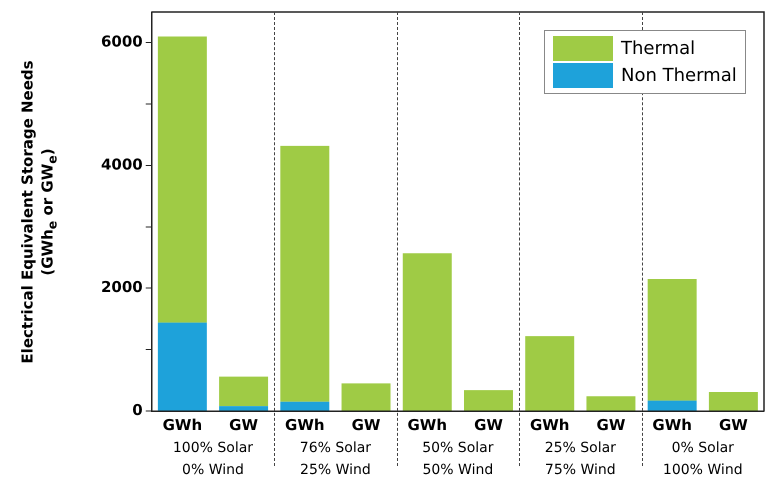 This screenshot has height=491, width=769. I want to click on text: 100% Solar 0% Wind, so click(213, 459).